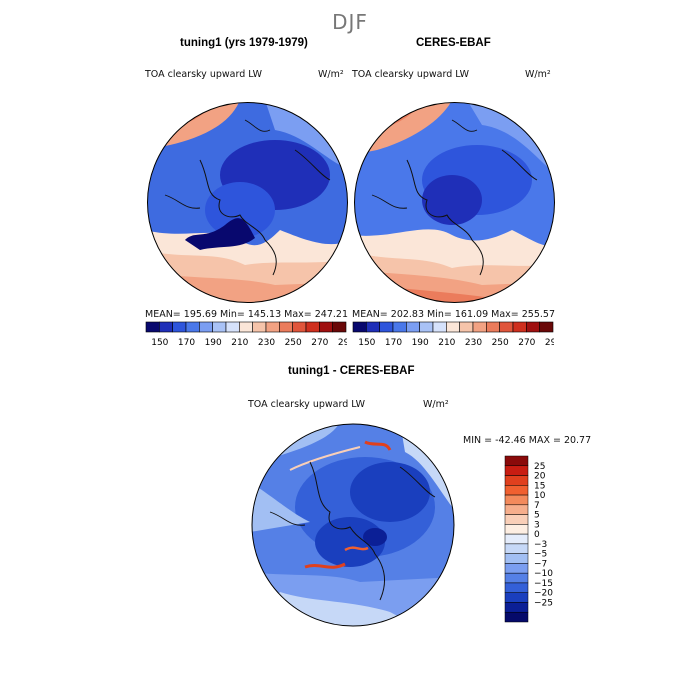 The image size is (700, 700). I want to click on panel-2-units: W/m², so click(538, 74).